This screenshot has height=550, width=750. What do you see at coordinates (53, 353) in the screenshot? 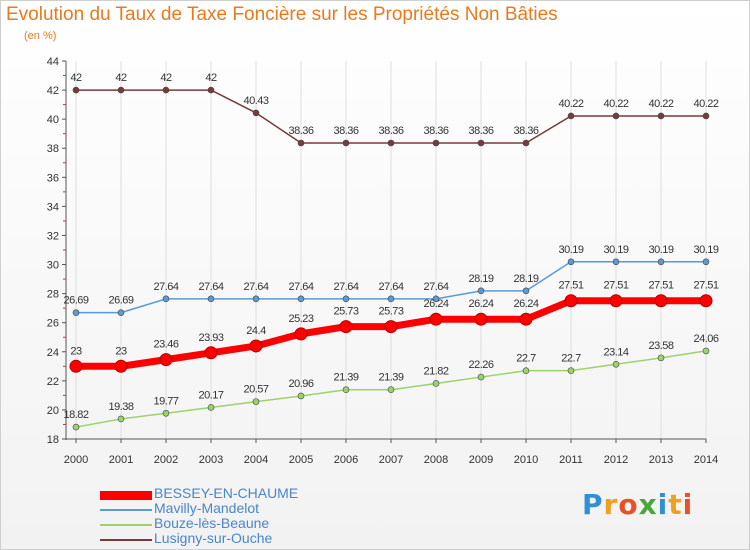
I see `y-tick-label: 24` at bounding box center [53, 353].